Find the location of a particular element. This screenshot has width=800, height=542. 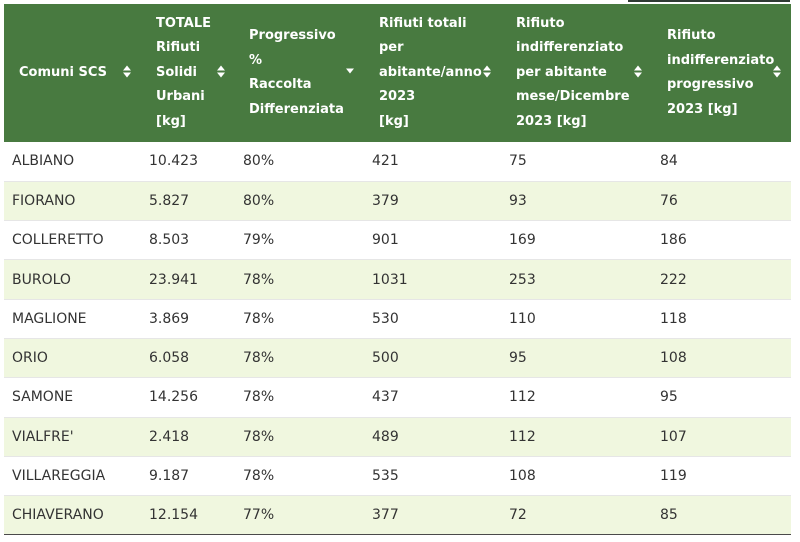

column-header-4: Rifiuti totali per abitante/anno 2023 [kg] is located at coordinates (432, 73).